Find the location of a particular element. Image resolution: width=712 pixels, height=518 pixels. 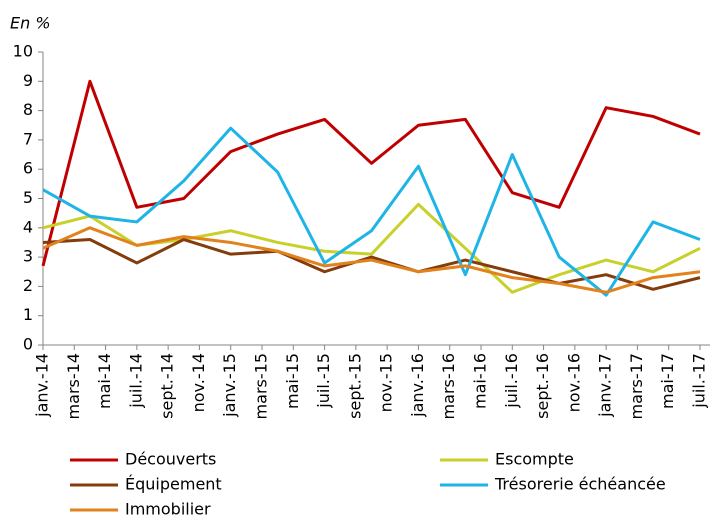

x-tick-label: nov.-16 is located at coordinates (573, 382).